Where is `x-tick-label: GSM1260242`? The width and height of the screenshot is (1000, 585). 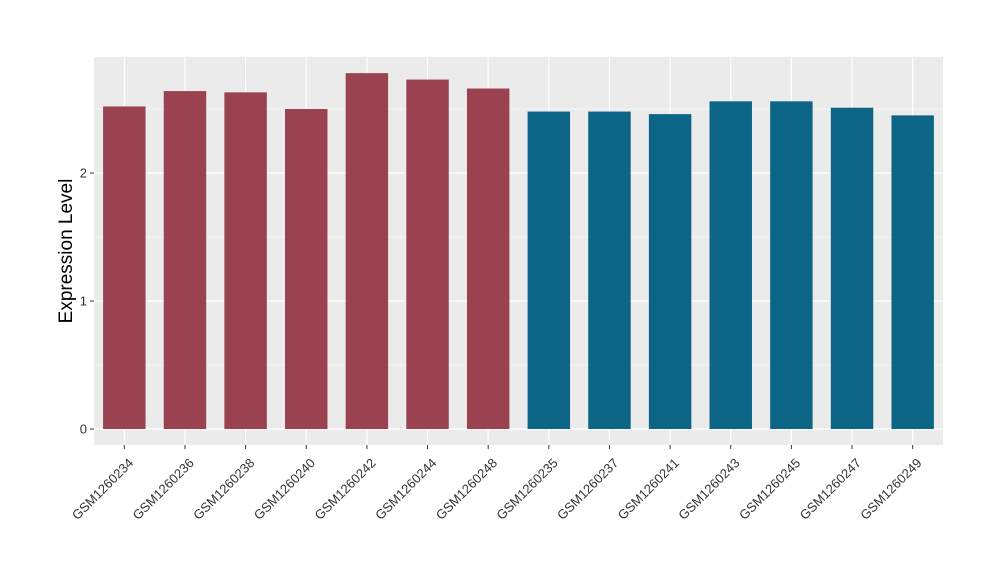 x-tick-label: GSM1260242 is located at coordinates (344, 488).